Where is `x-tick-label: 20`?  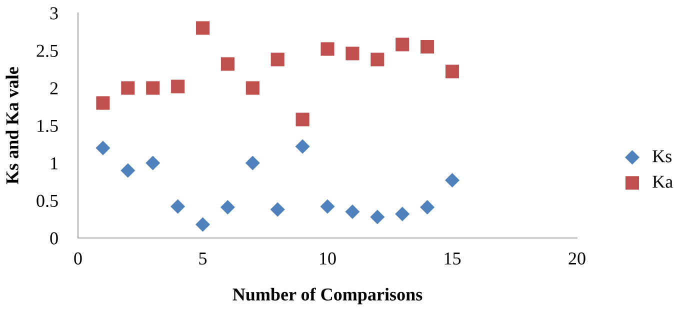
x-tick-label: 20 is located at coordinates (577, 258).